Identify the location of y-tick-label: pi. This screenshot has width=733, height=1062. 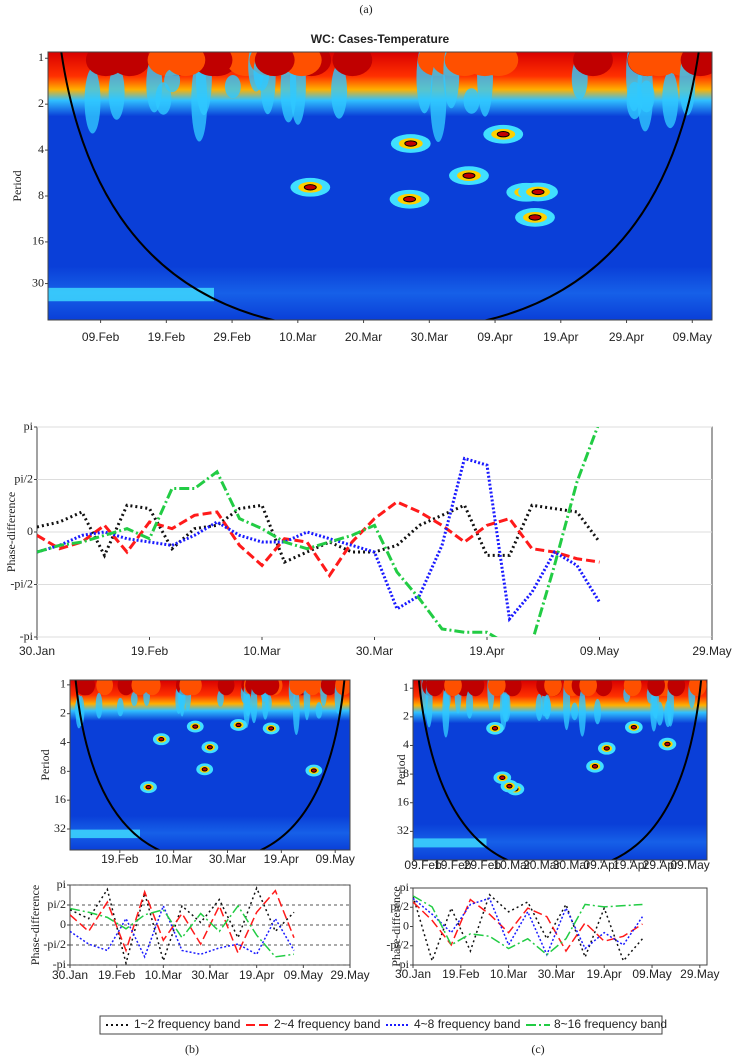
(405, 887).